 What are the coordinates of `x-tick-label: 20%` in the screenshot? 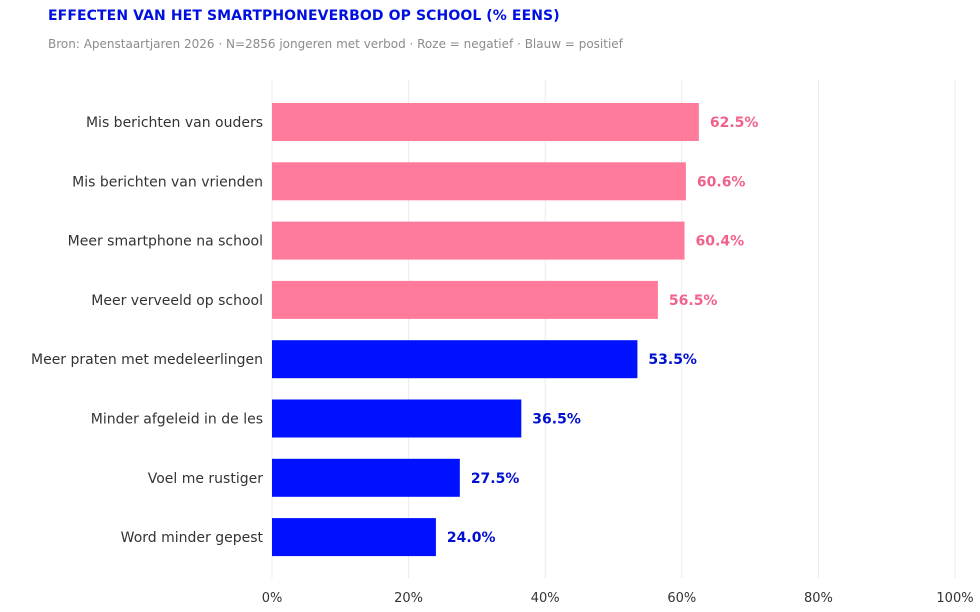 It's located at (408, 598).